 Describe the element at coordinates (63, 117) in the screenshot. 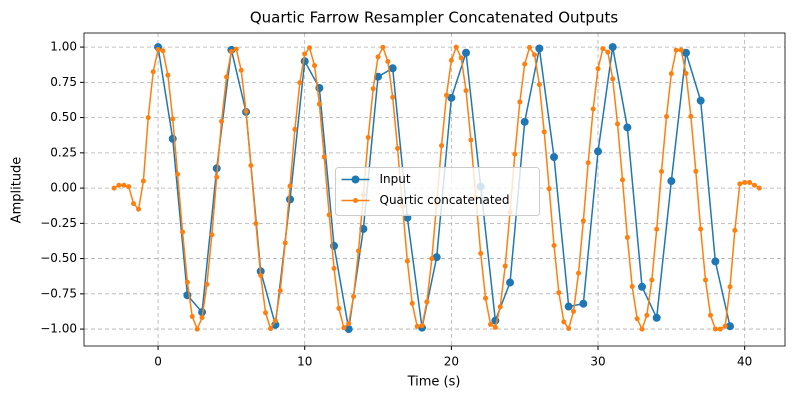

I see `y-tick-label: 0.50` at that location.